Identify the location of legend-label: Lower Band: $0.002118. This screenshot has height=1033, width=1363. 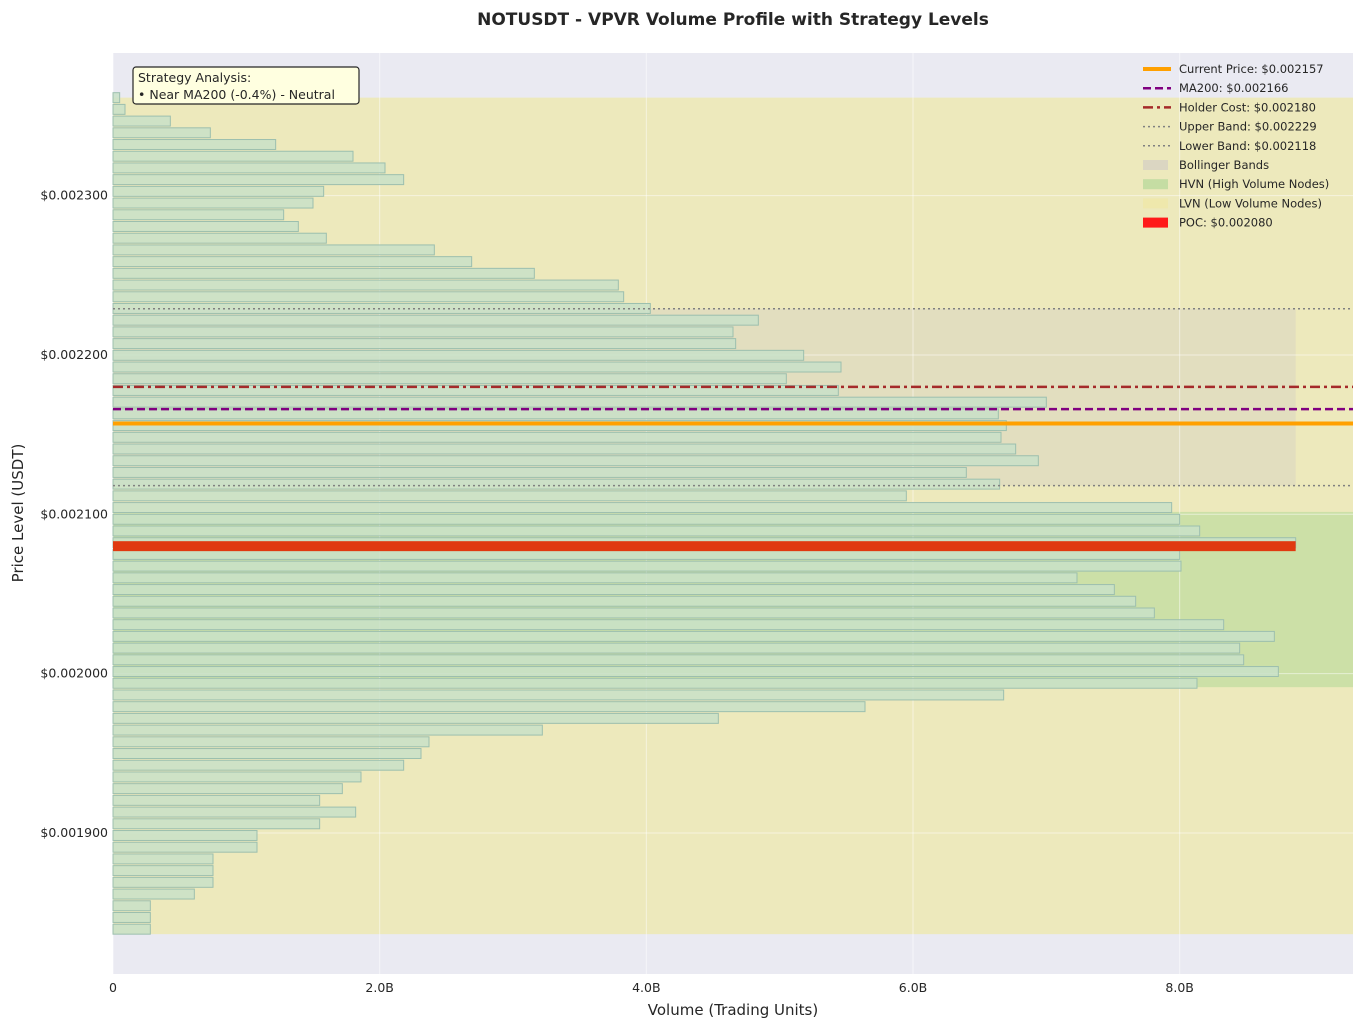
(1247, 146).